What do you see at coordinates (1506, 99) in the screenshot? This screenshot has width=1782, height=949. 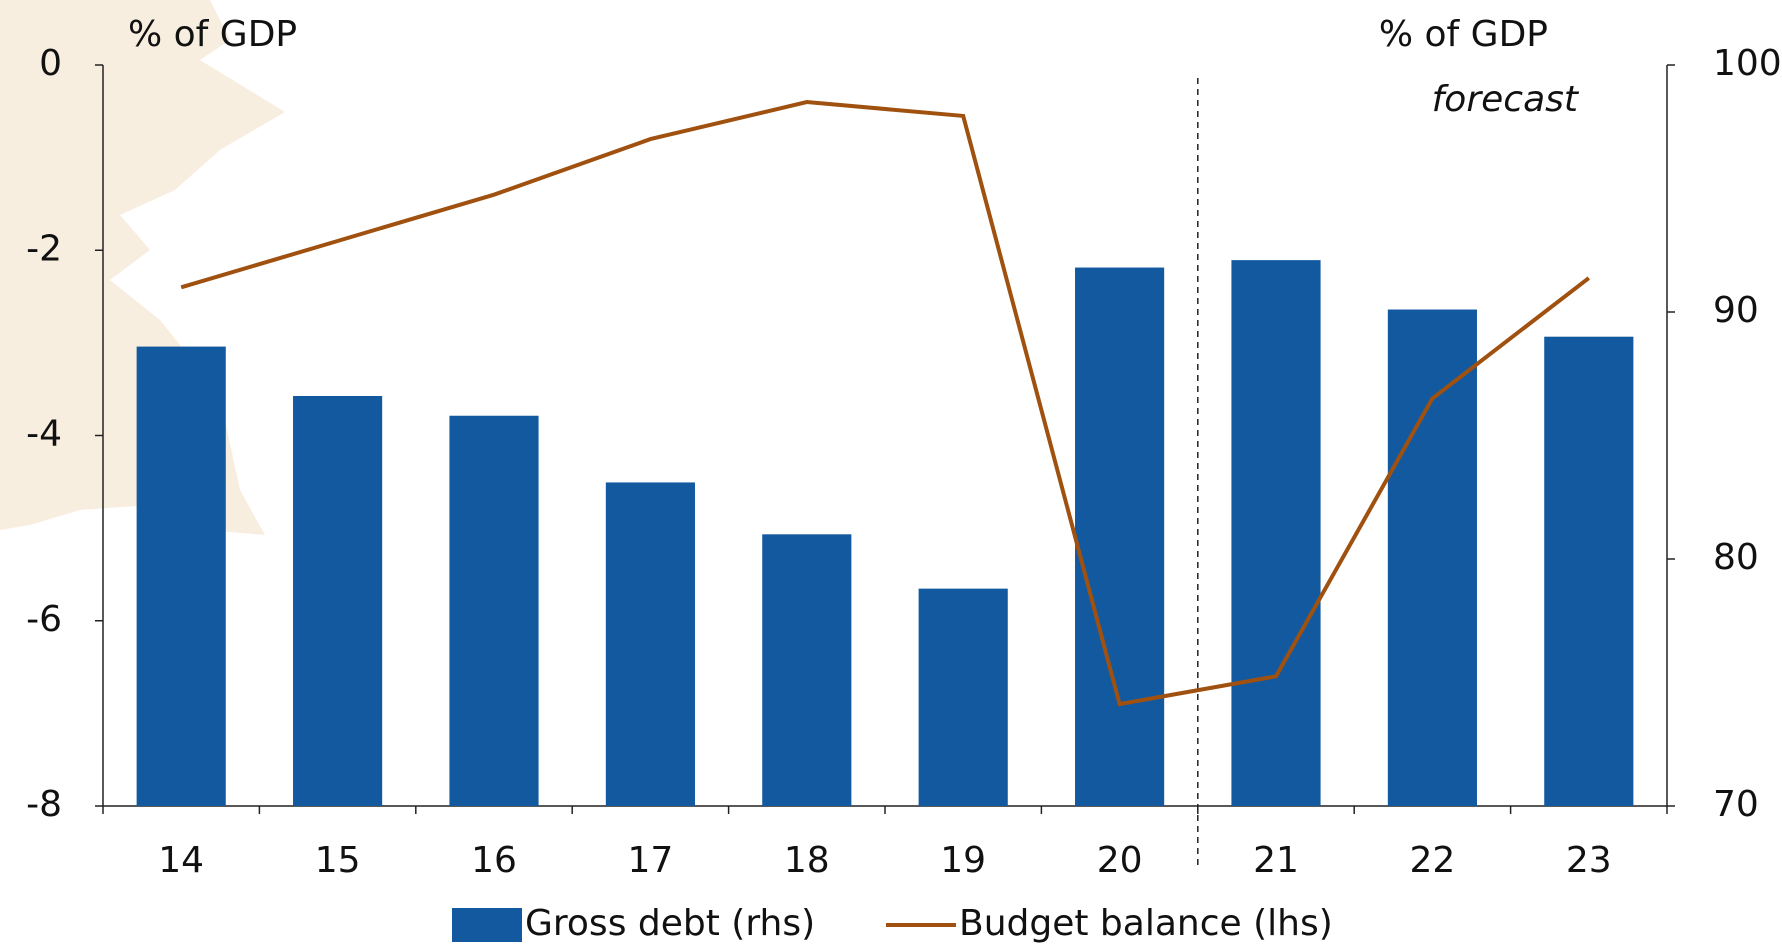 I see `forecast-annotation: forecast` at bounding box center [1506, 99].